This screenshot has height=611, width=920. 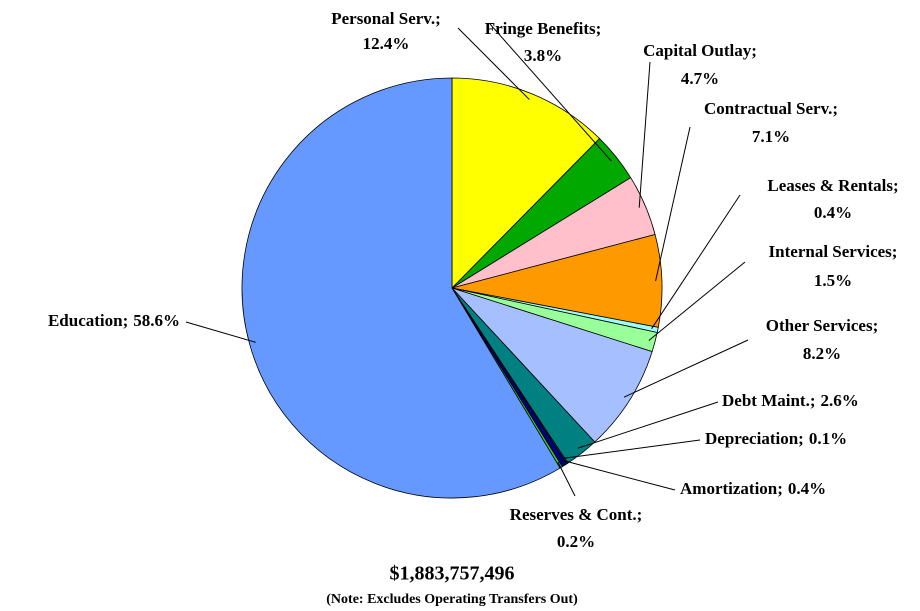 I want to click on slice-label: Debt Maint.;, so click(x=768, y=400).